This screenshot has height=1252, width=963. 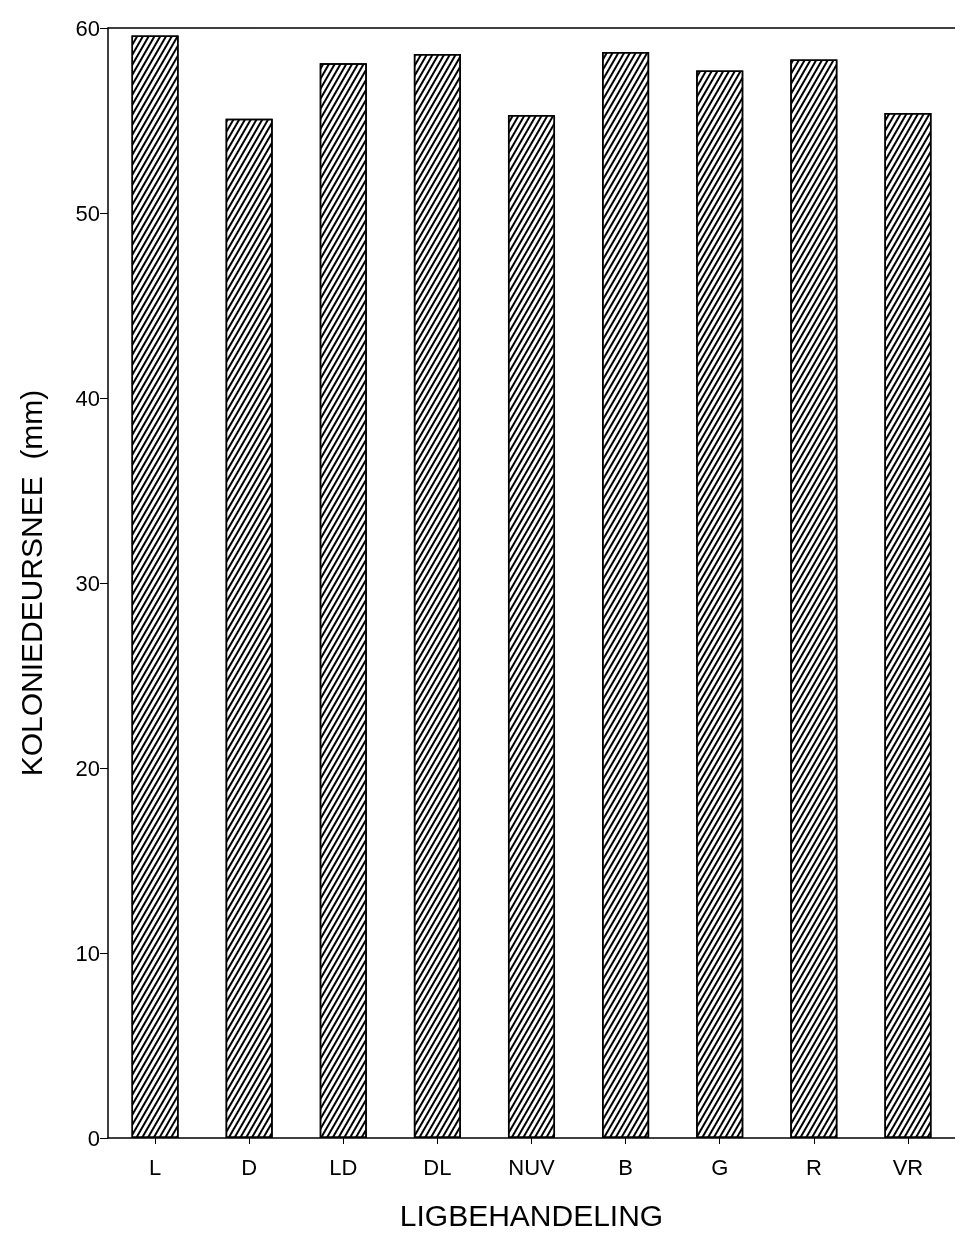 I want to click on y-axis-title: KOLONIEDEURSNEE (mm), so click(x=31, y=583).